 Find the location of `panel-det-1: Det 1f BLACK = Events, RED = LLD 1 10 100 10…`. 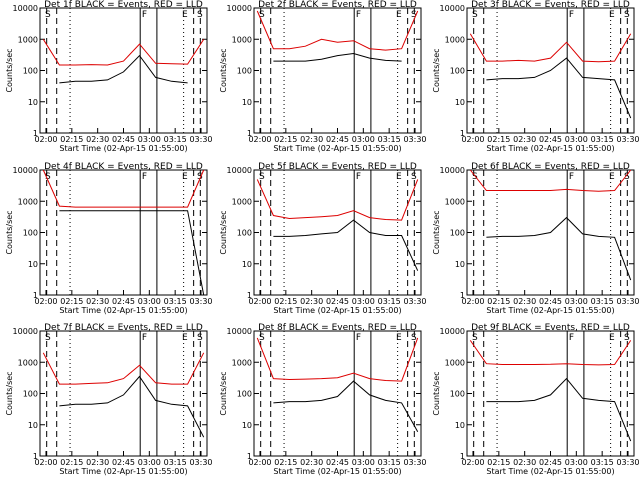

panel-det-1: Det 1f BLACK = Events, RED = LLD 1 10 100 10… is located at coordinates (109, 76).